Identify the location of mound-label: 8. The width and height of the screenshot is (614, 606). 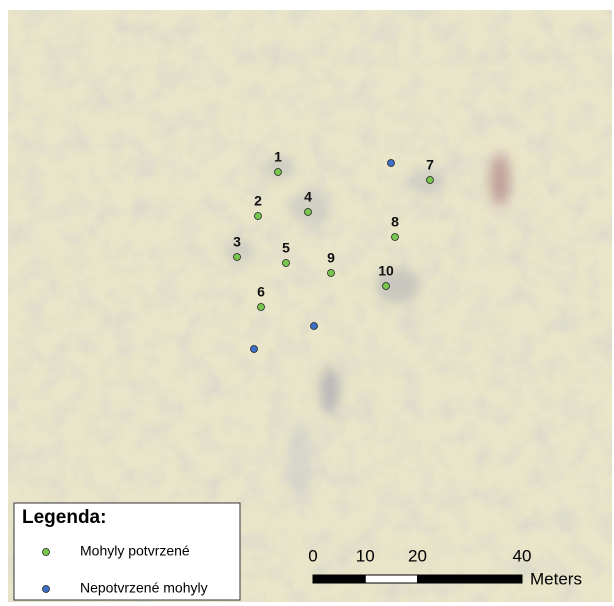
(395, 222).